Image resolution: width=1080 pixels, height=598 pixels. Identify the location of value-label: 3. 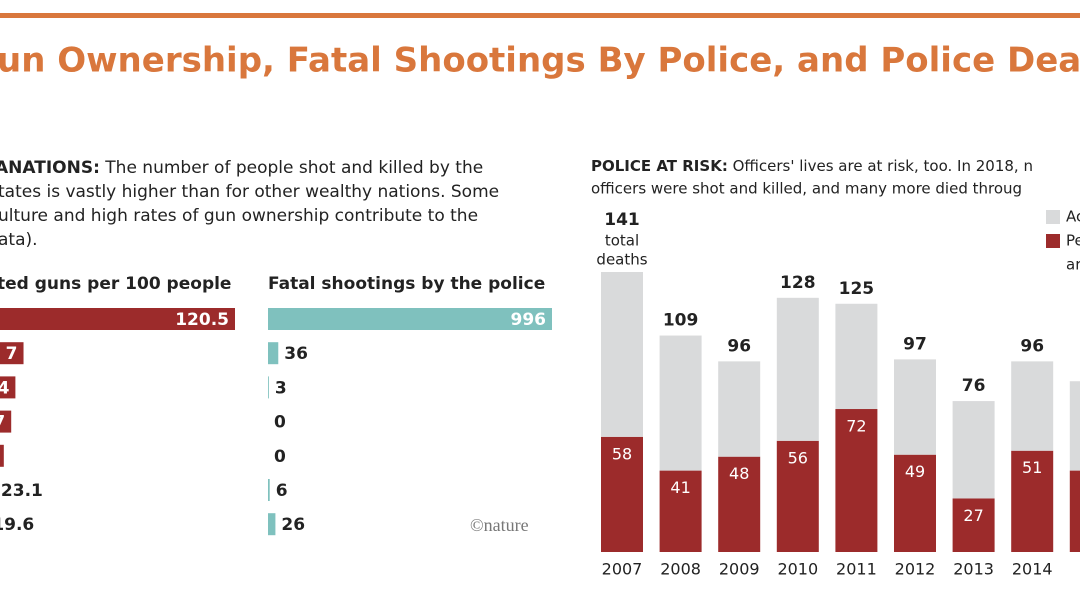
(281, 388).